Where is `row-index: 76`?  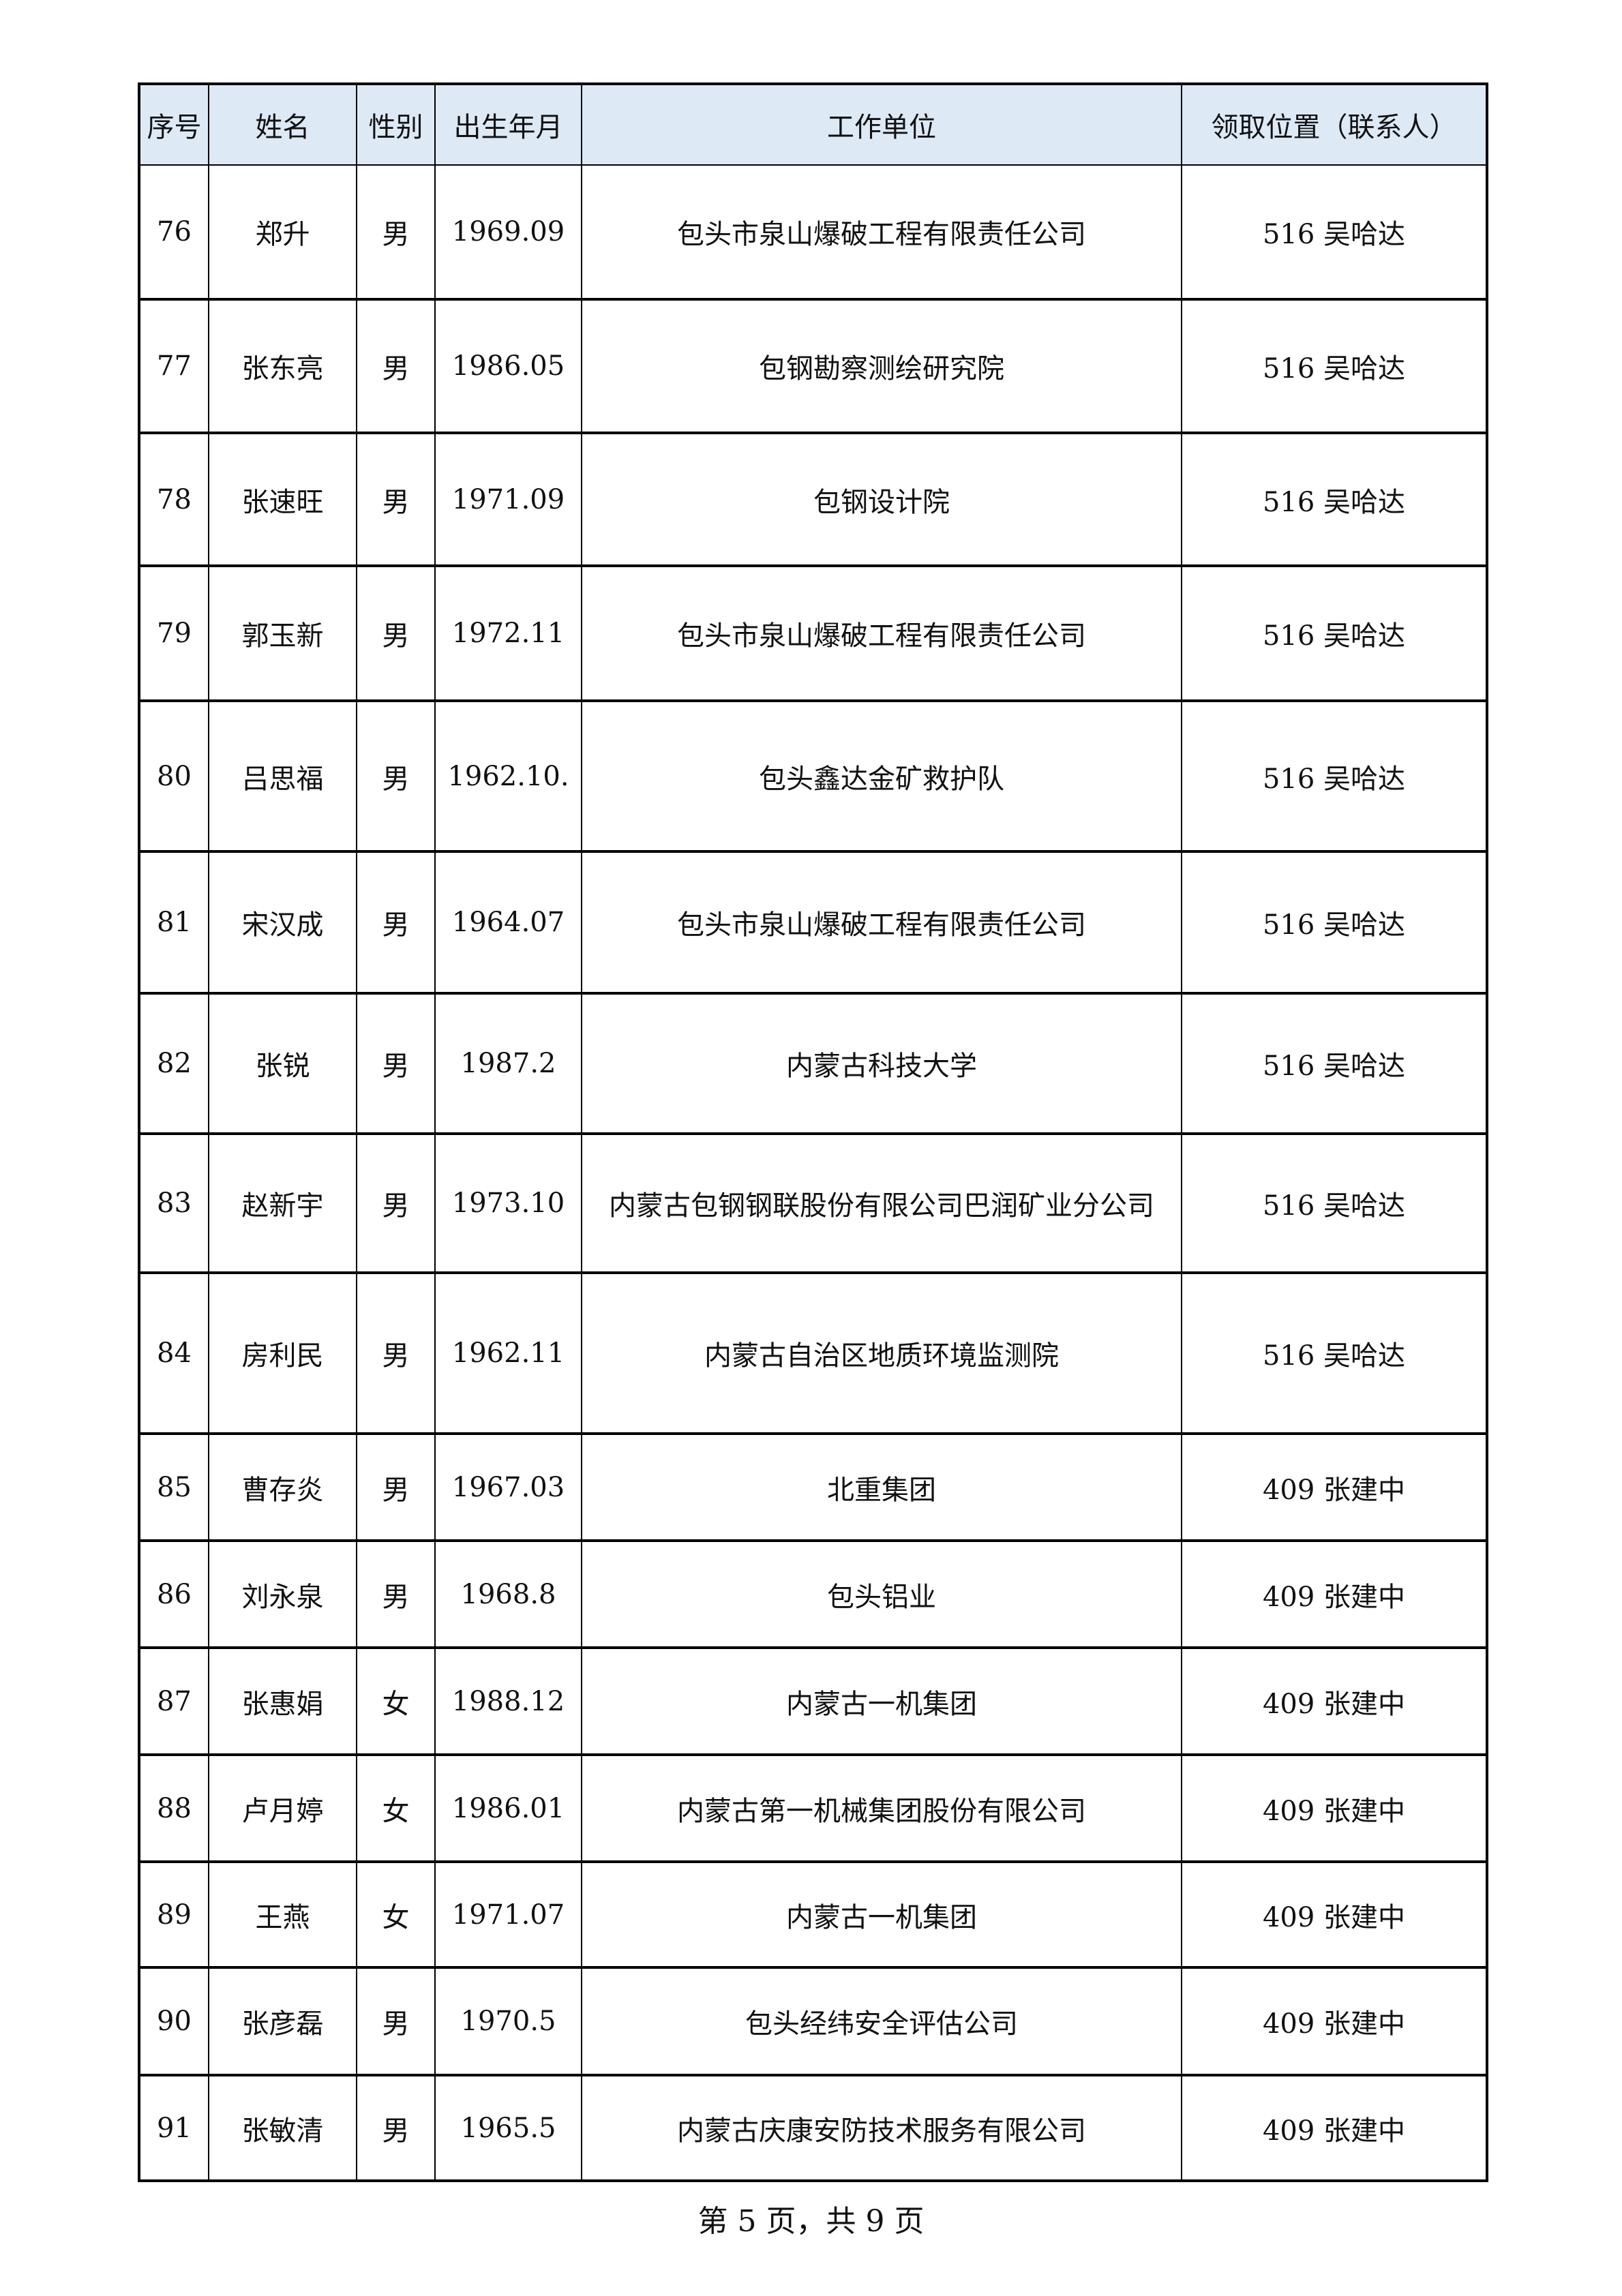
row-index: 76 is located at coordinates (173, 232).